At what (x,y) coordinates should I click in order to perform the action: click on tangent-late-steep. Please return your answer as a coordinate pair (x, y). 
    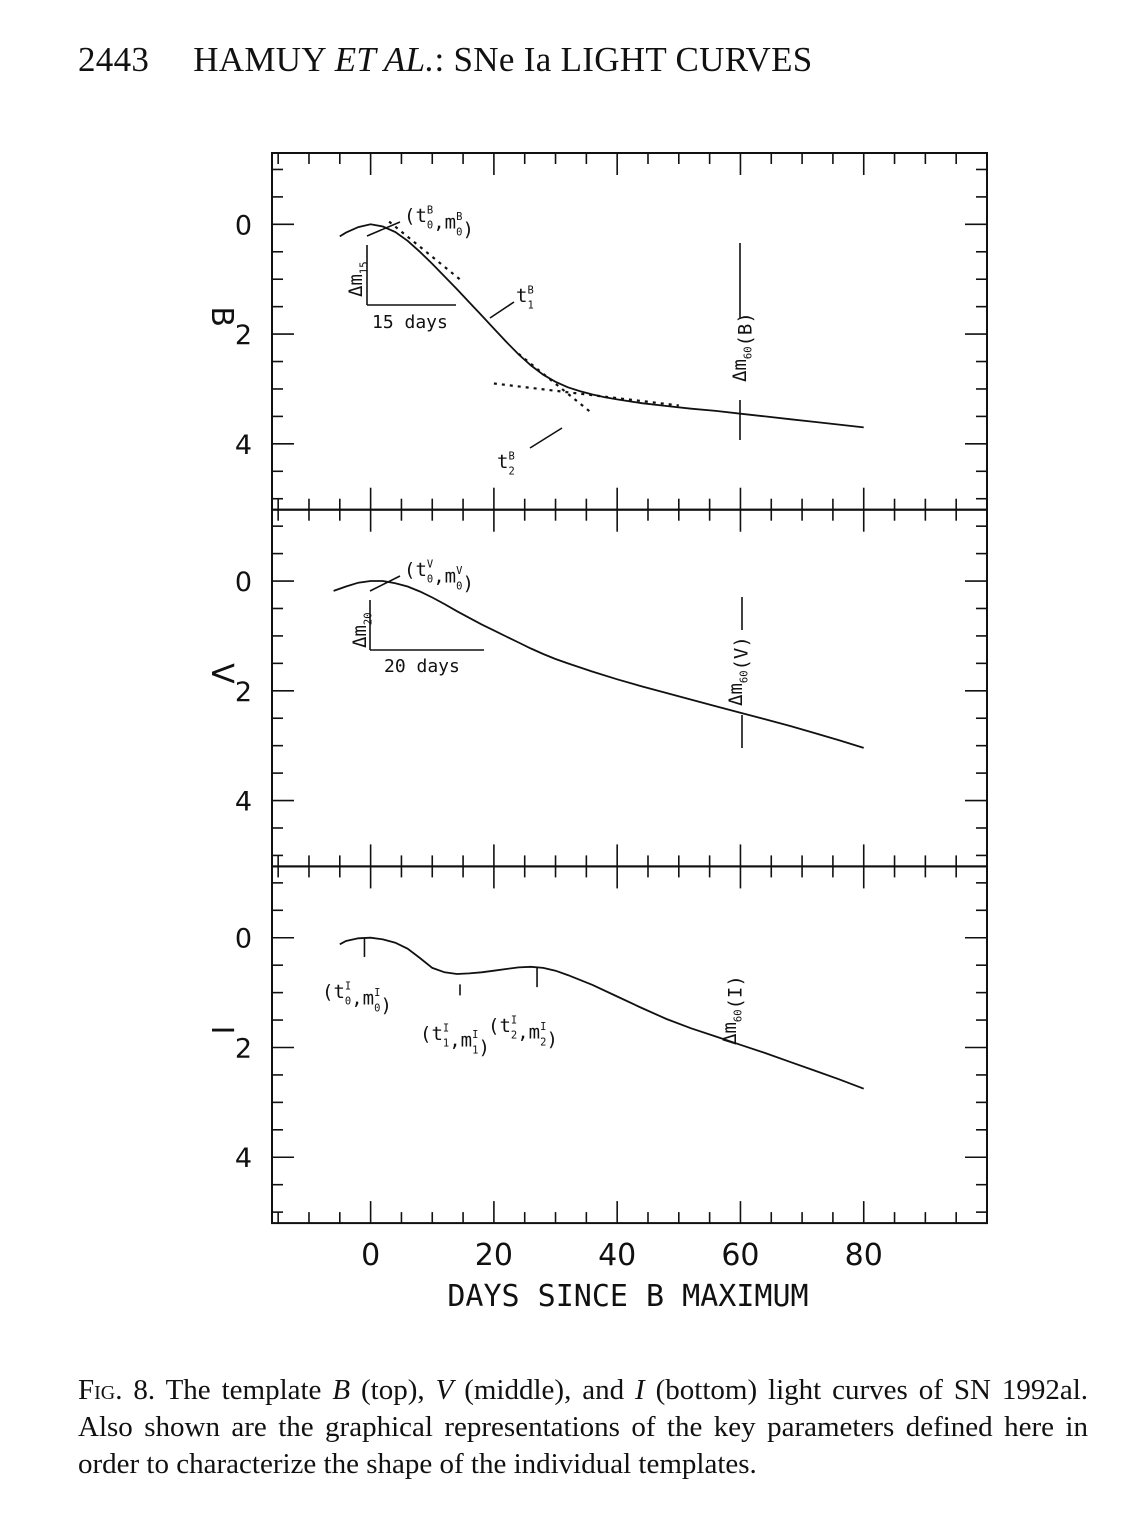
    Looking at the image, I should click on (555, 383).